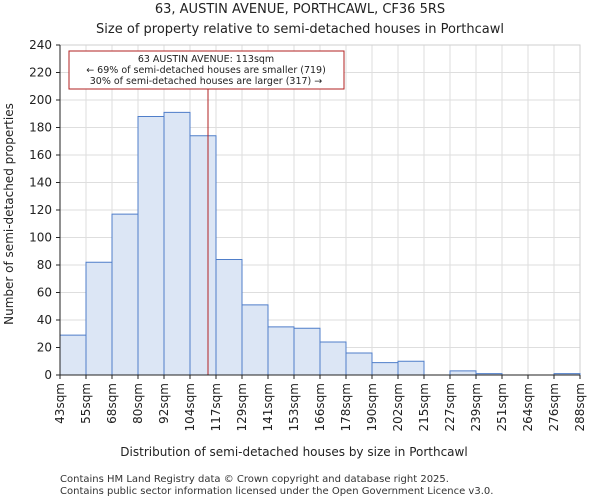  Describe the element at coordinates (281, 351) in the screenshot. I see `bar-141sqm` at that location.